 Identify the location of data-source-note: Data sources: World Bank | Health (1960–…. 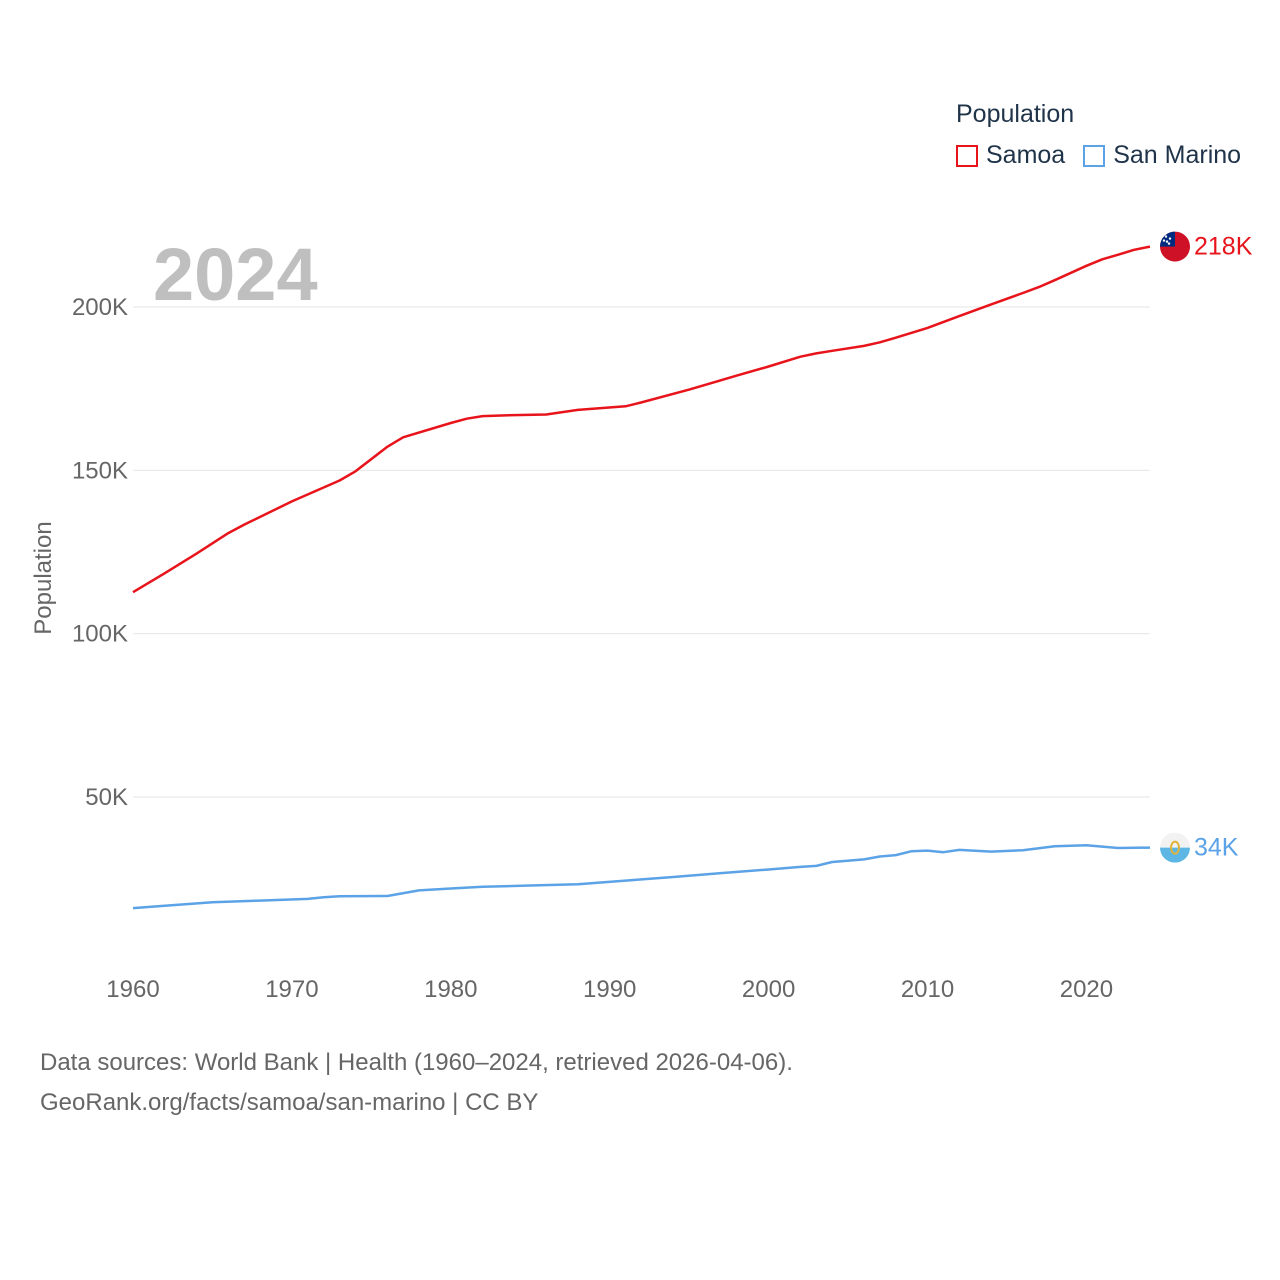
(416, 1062).